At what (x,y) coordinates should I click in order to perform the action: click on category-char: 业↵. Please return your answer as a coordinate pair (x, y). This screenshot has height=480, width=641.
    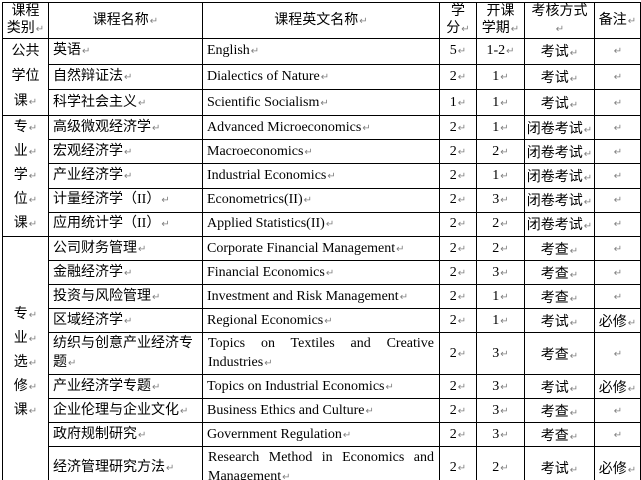
    Looking at the image, I should click on (25, 338).